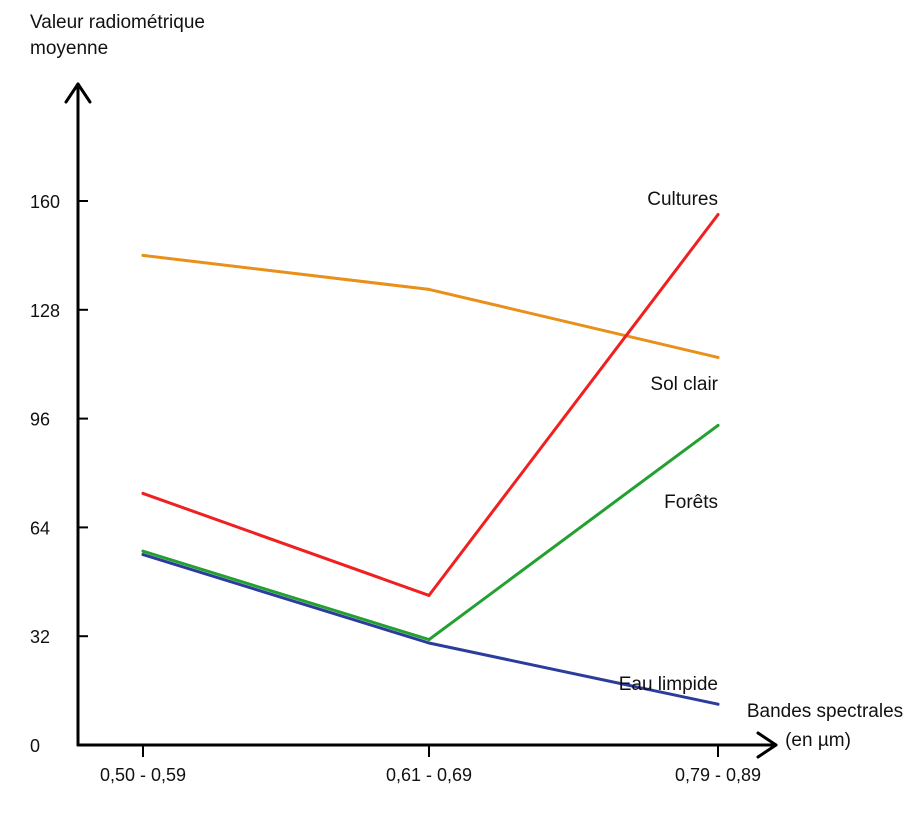 This screenshot has height=819, width=923. Describe the element at coordinates (45, 202) in the screenshot. I see `y-tick-label: 160` at that location.